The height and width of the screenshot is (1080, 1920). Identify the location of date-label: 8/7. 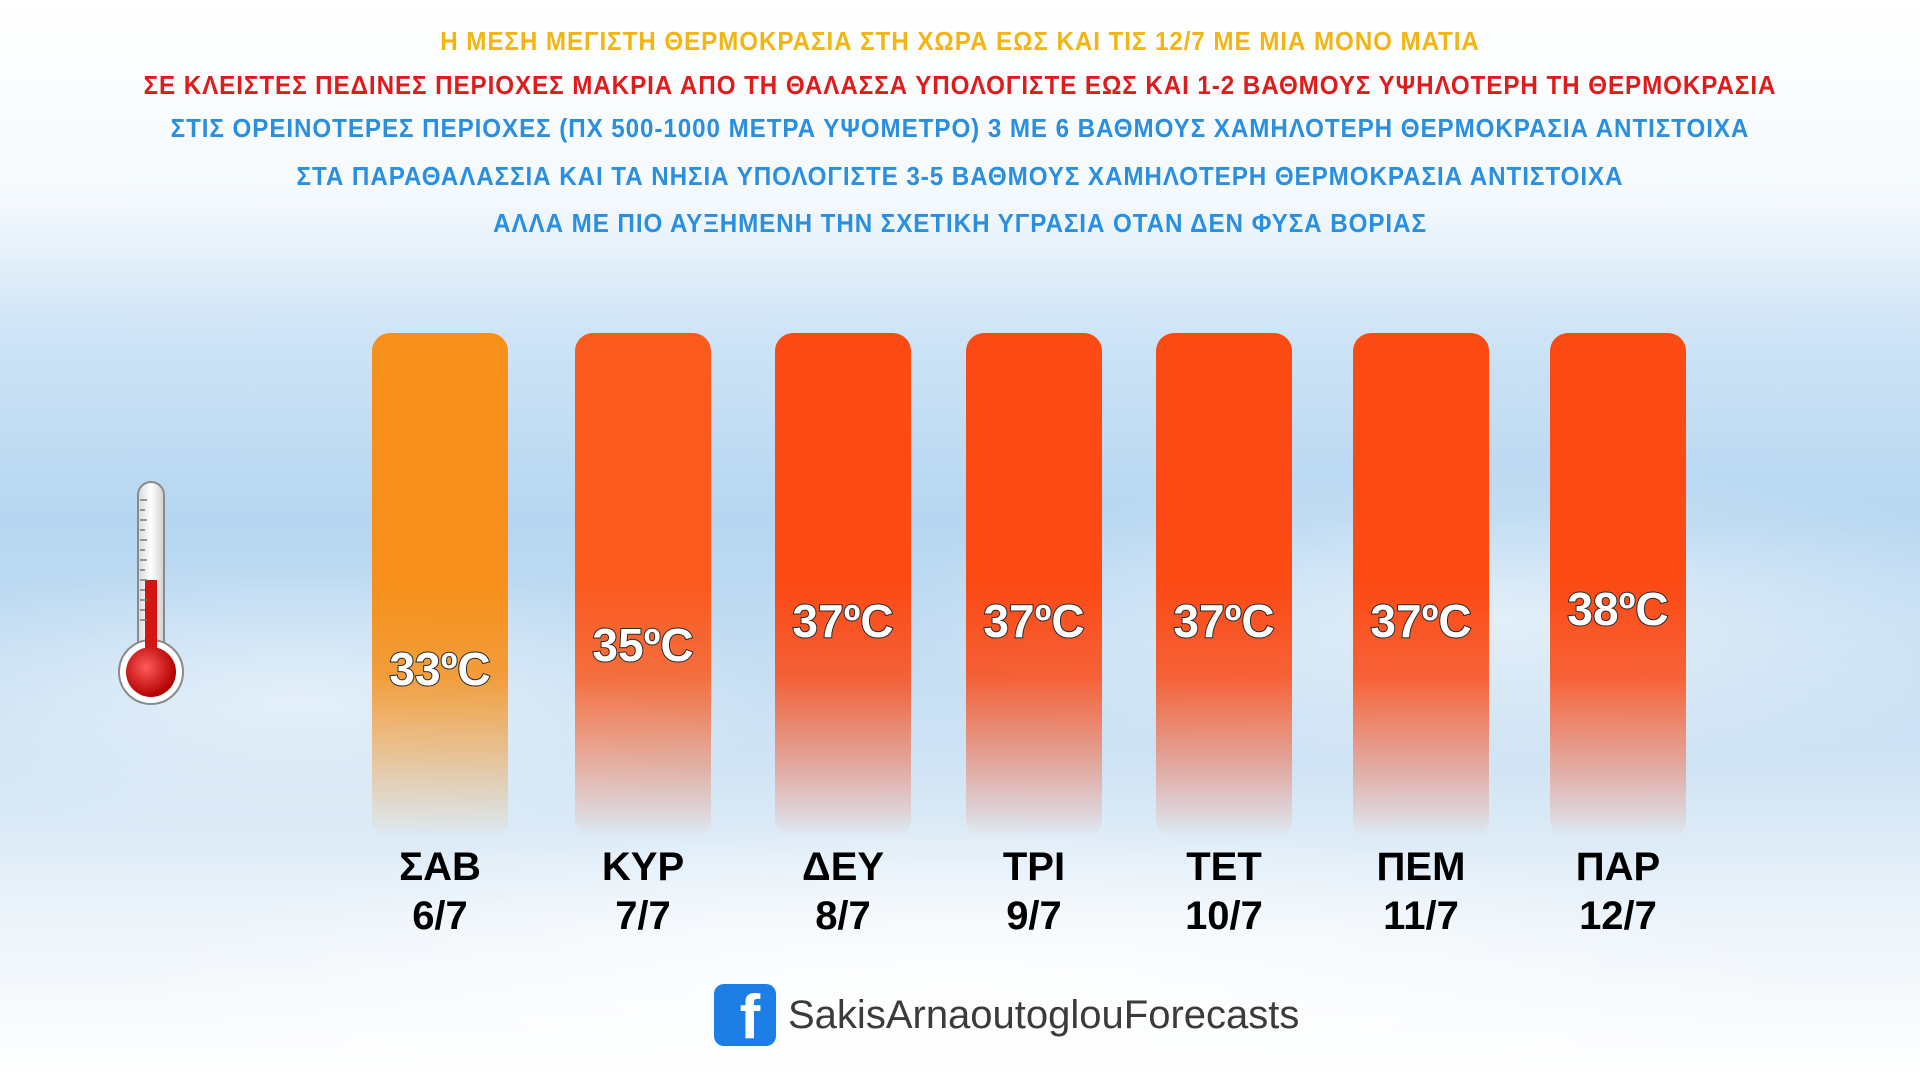
(843, 916).